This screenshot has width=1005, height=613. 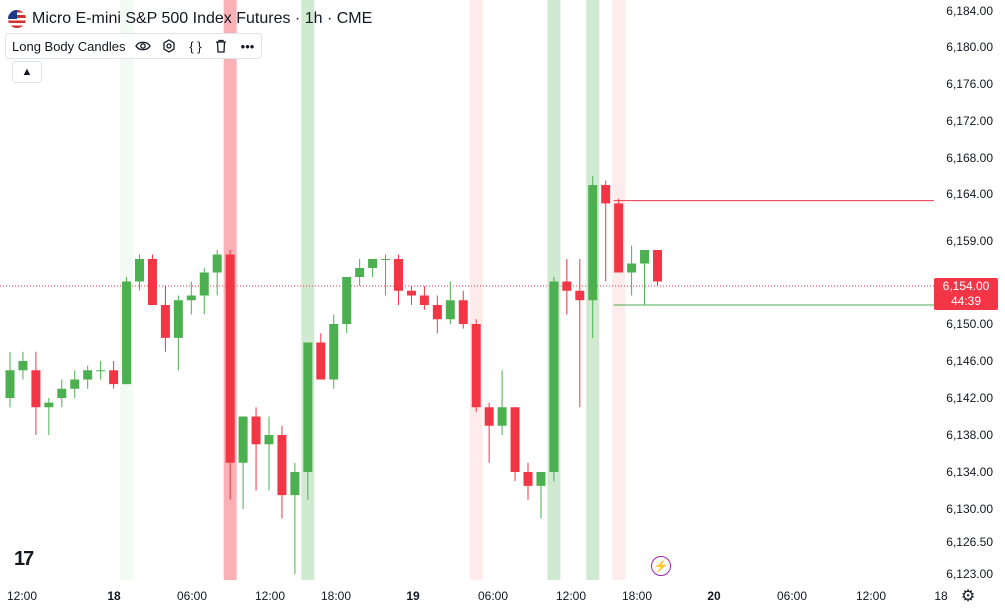 I want to click on current-price-value: 6,154.00, so click(x=966, y=286).